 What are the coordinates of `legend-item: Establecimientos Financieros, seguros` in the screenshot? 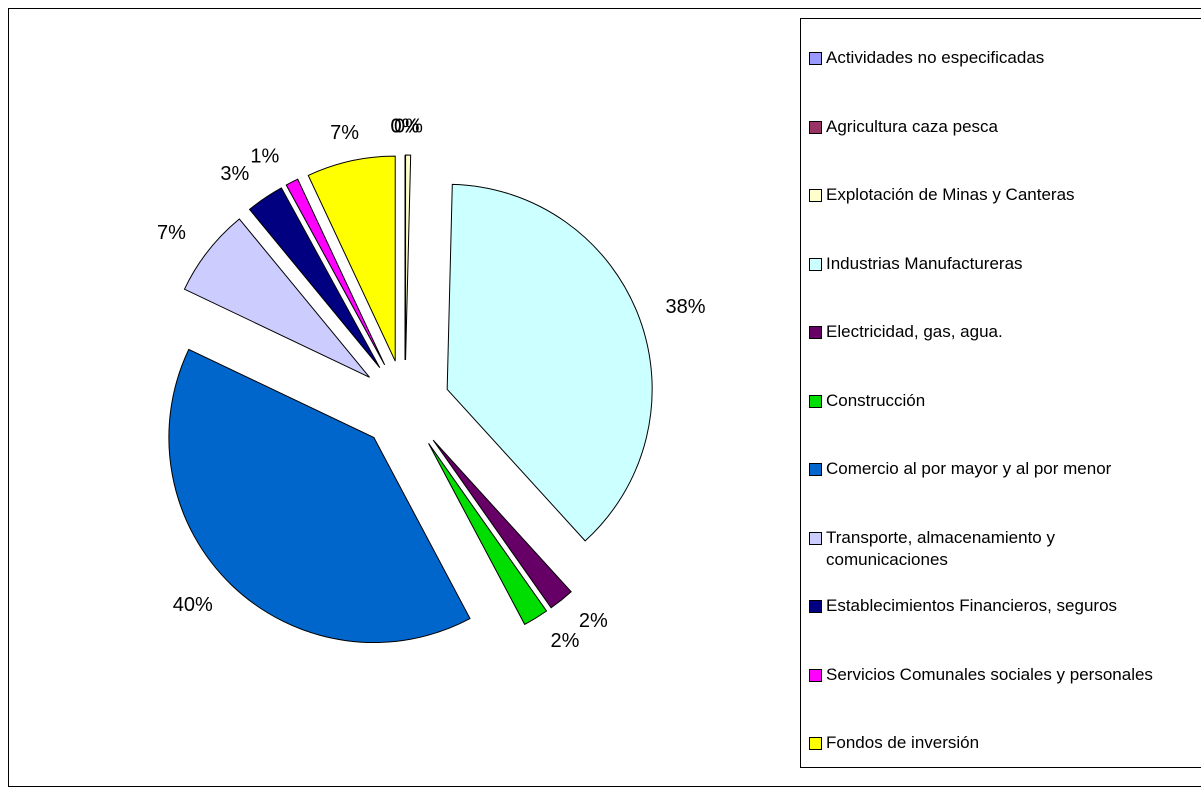 It's located at (987, 606).